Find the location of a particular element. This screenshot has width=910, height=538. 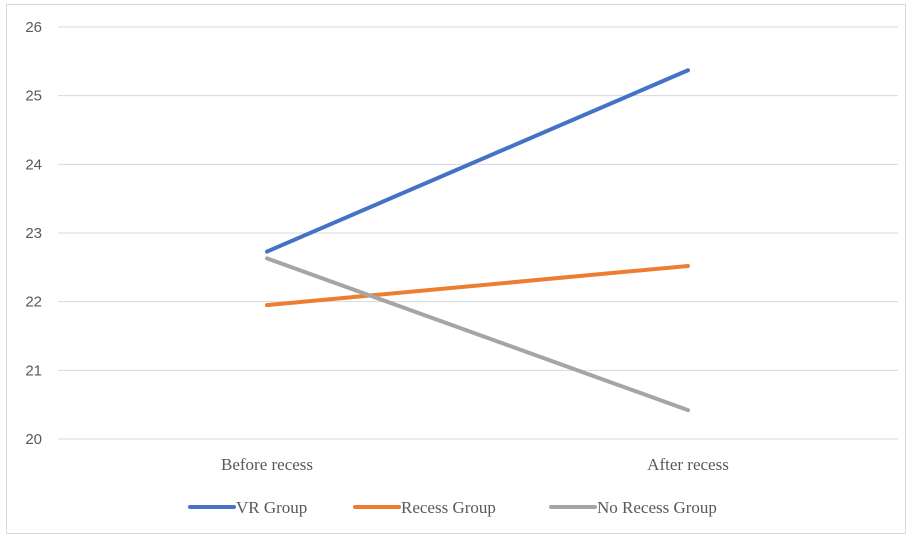

x-tick-label: After recess is located at coordinates (688, 464).